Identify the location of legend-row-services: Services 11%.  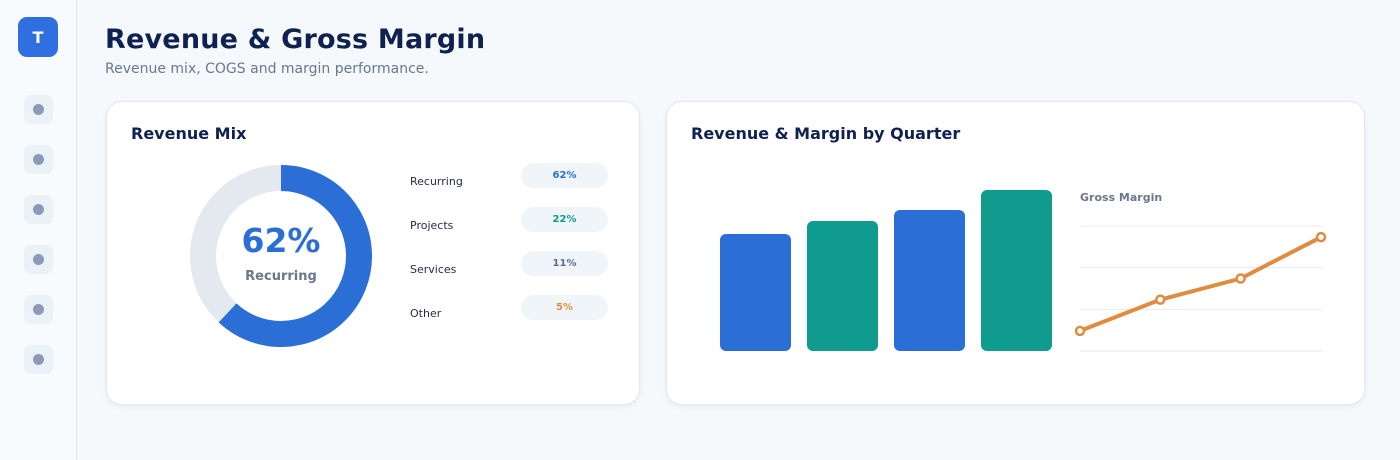
(510, 264).